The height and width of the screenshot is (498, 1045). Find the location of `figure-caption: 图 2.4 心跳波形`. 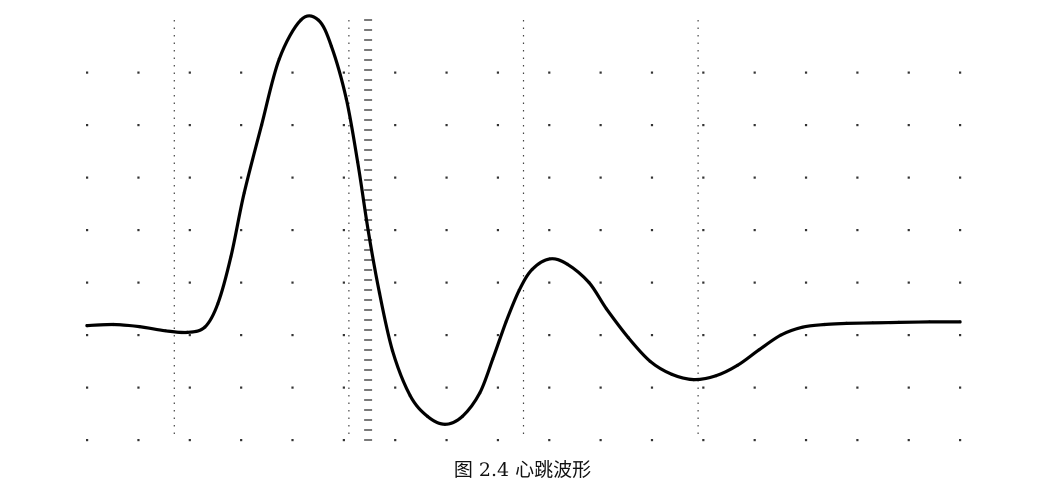

figure-caption: 图 2.4 心跳波形 is located at coordinates (522, 470).